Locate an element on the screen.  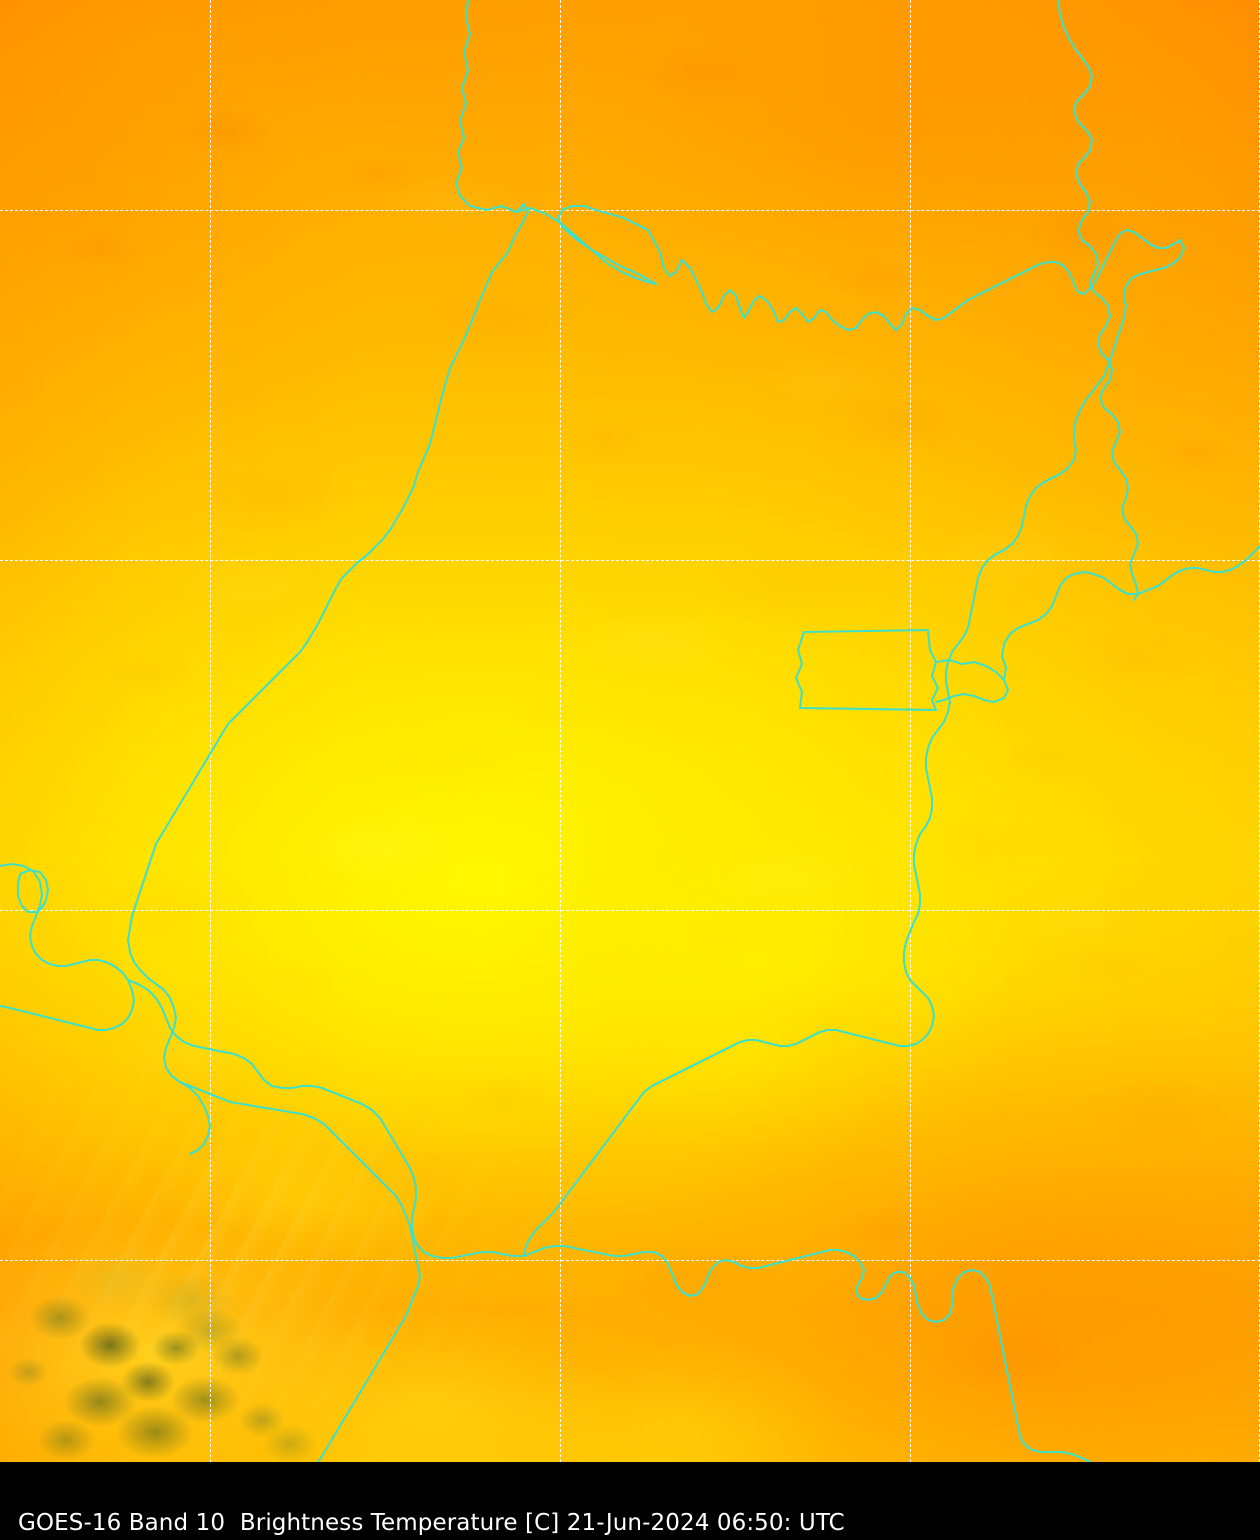
state-boundary-boxed-east-extension is located at coordinates (972, 681).